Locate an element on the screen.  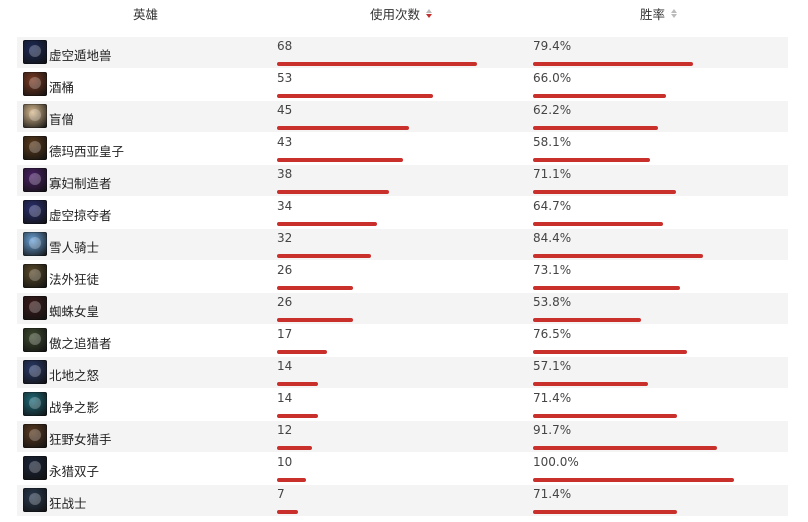
table-row: 蜘蛛女皇 26 53.8% is located at coordinates (402, 309).